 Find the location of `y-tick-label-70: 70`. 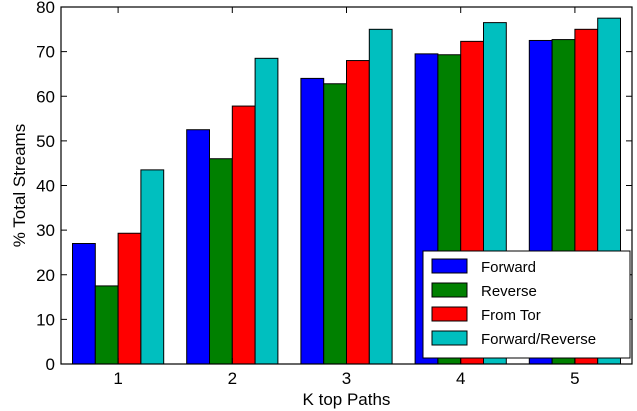

y-tick-label-70: 70 is located at coordinates (45, 52).